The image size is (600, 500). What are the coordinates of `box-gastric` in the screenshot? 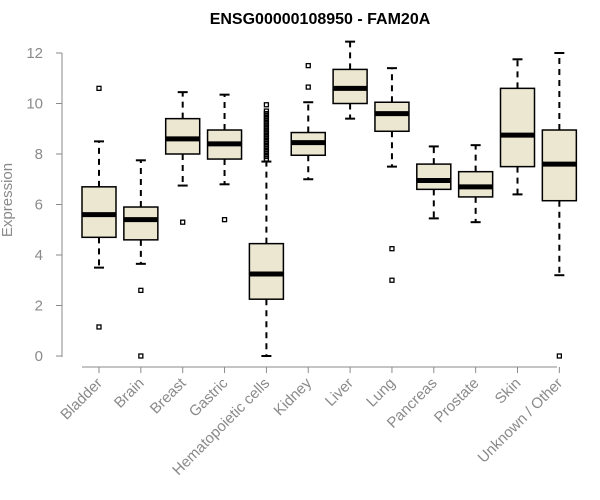 It's located at (224, 158).